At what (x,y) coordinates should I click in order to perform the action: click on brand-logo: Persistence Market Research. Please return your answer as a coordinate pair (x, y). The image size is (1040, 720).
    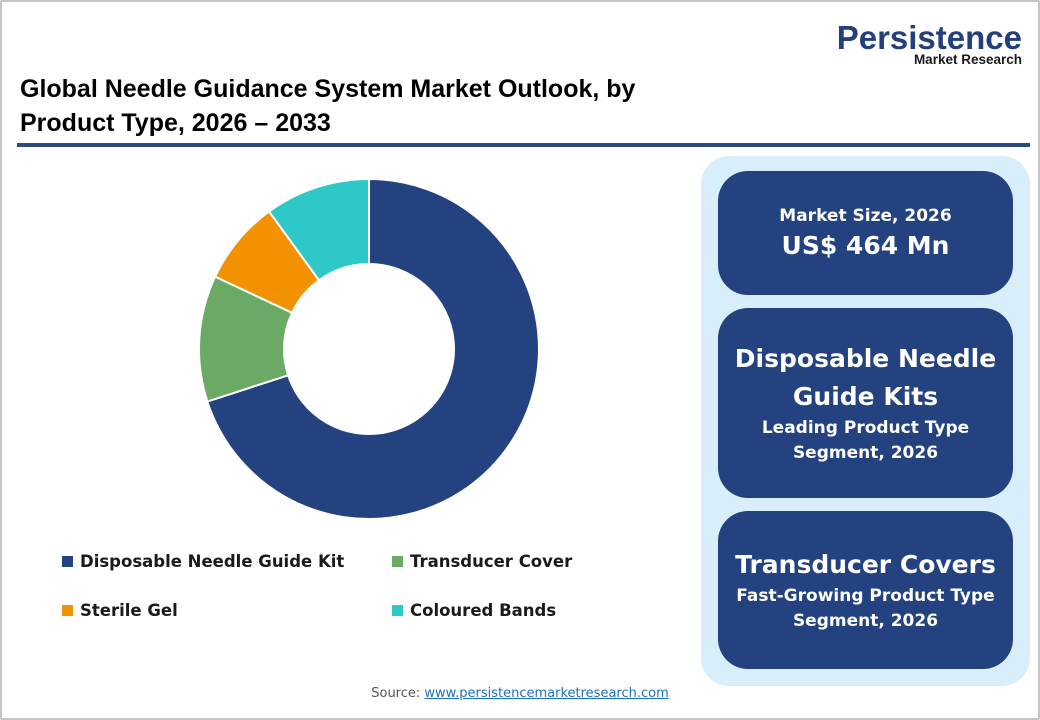
    Looking at the image, I should click on (929, 43).